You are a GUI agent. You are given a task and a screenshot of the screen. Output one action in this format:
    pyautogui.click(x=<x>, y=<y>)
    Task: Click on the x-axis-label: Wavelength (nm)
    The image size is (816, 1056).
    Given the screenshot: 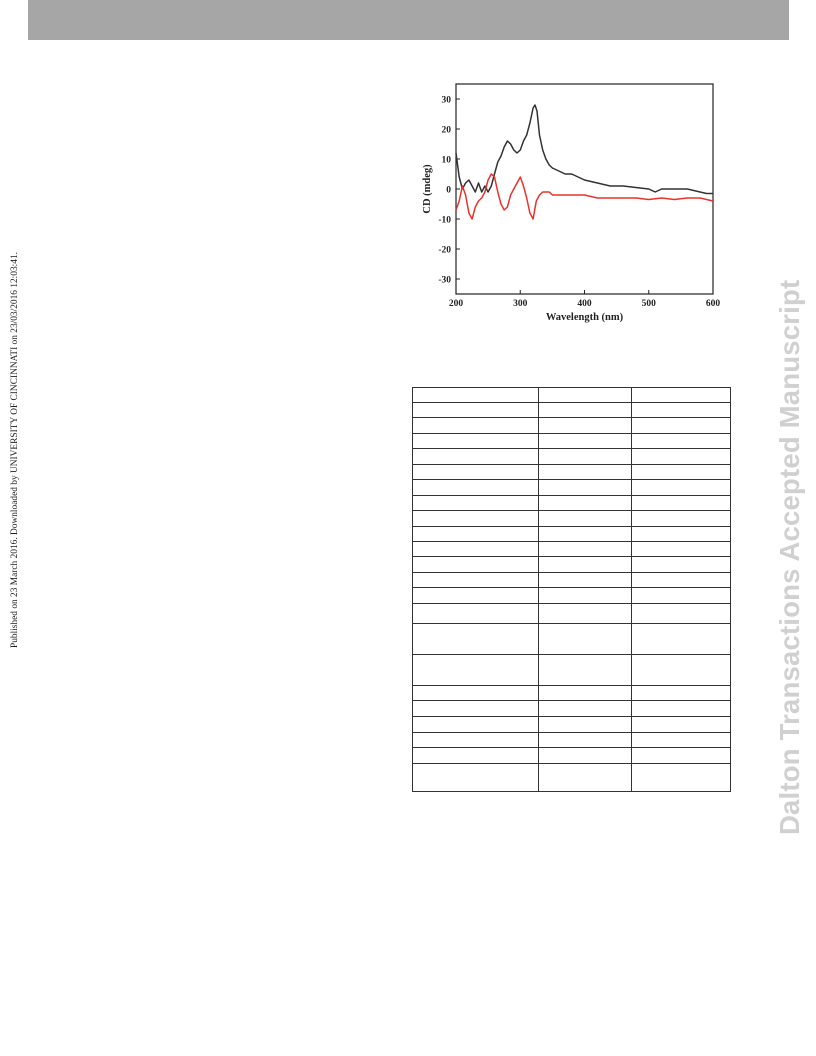 What is the action you would take?
    pyautogui.click(x=585, y=317)
    